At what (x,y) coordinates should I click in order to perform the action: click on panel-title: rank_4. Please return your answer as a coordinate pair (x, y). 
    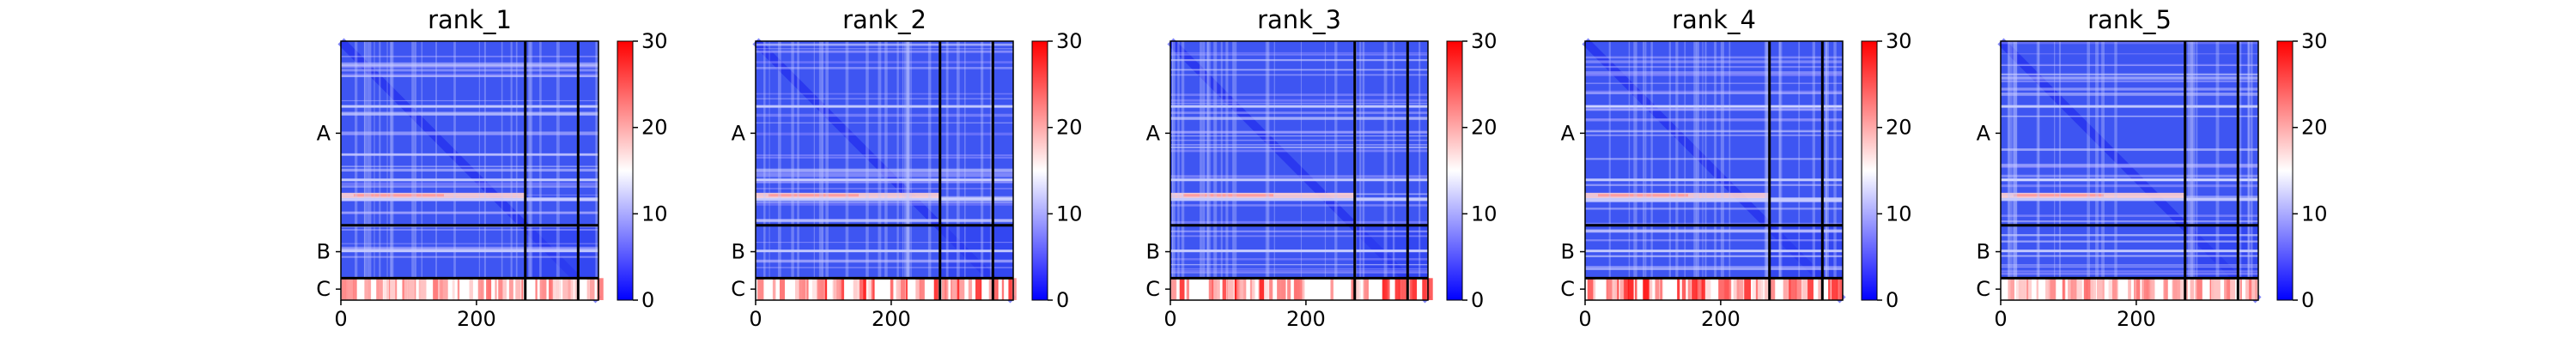
    Looking at the image, I should click on (1714, 19).